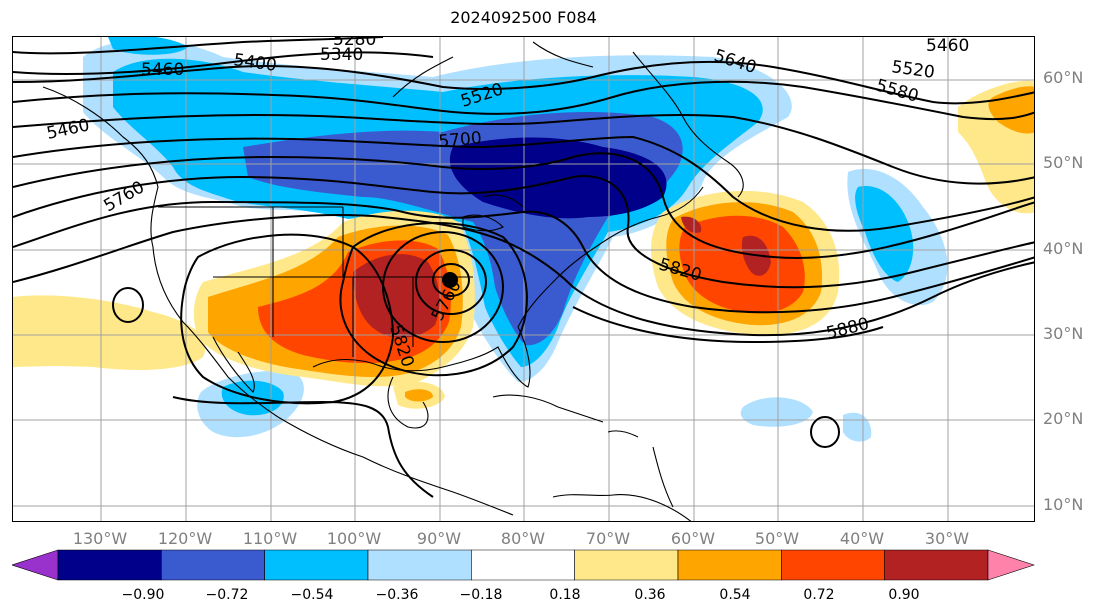  Describe the element at coordinates (185, 538) in the screenshot. I see `lon-label: 120°W` at that location.